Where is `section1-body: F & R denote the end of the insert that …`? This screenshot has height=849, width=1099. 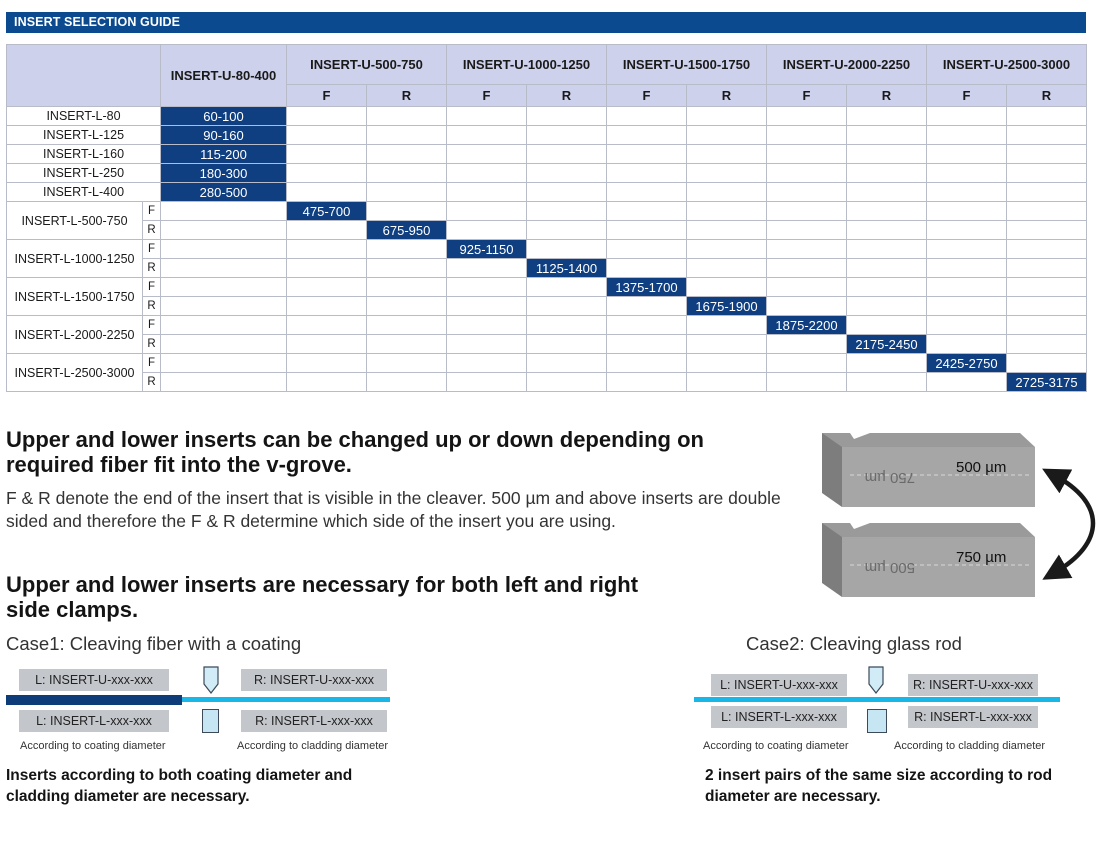
section1-body: F & R denote the end of the insert that … is located at coordinates (393, 509).